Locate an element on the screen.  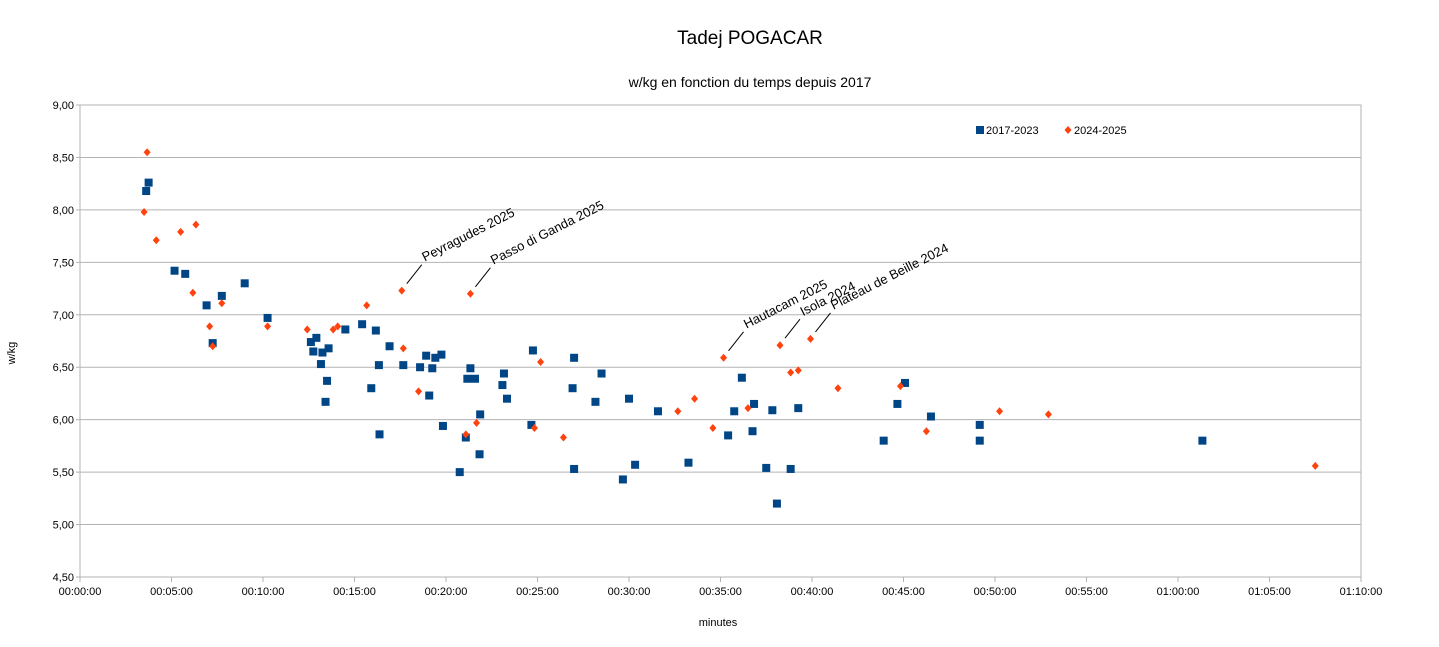
x-tick-label: 00:45:00 is located at coordinates (903, 592).